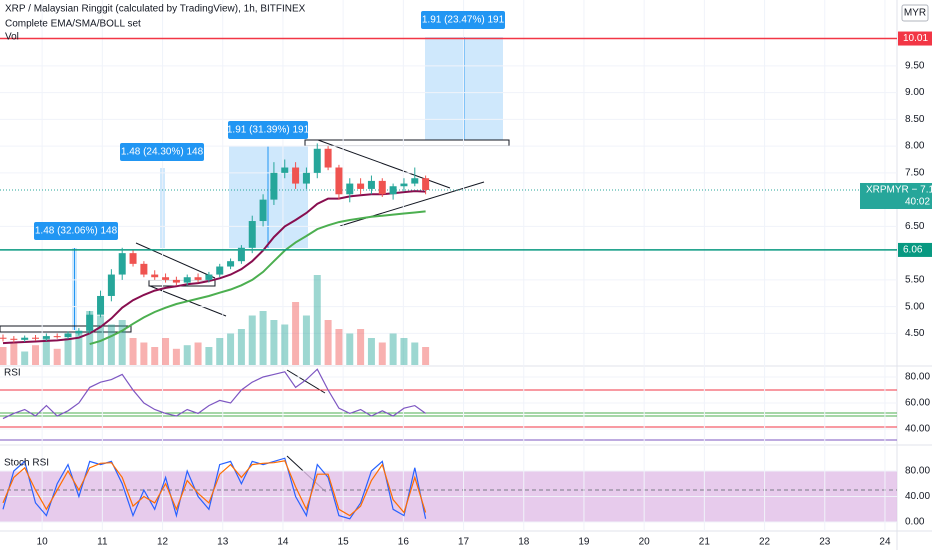 This screenshot has height=555, width=932. I want to click on volume-label: Vol, so click(12, 37).